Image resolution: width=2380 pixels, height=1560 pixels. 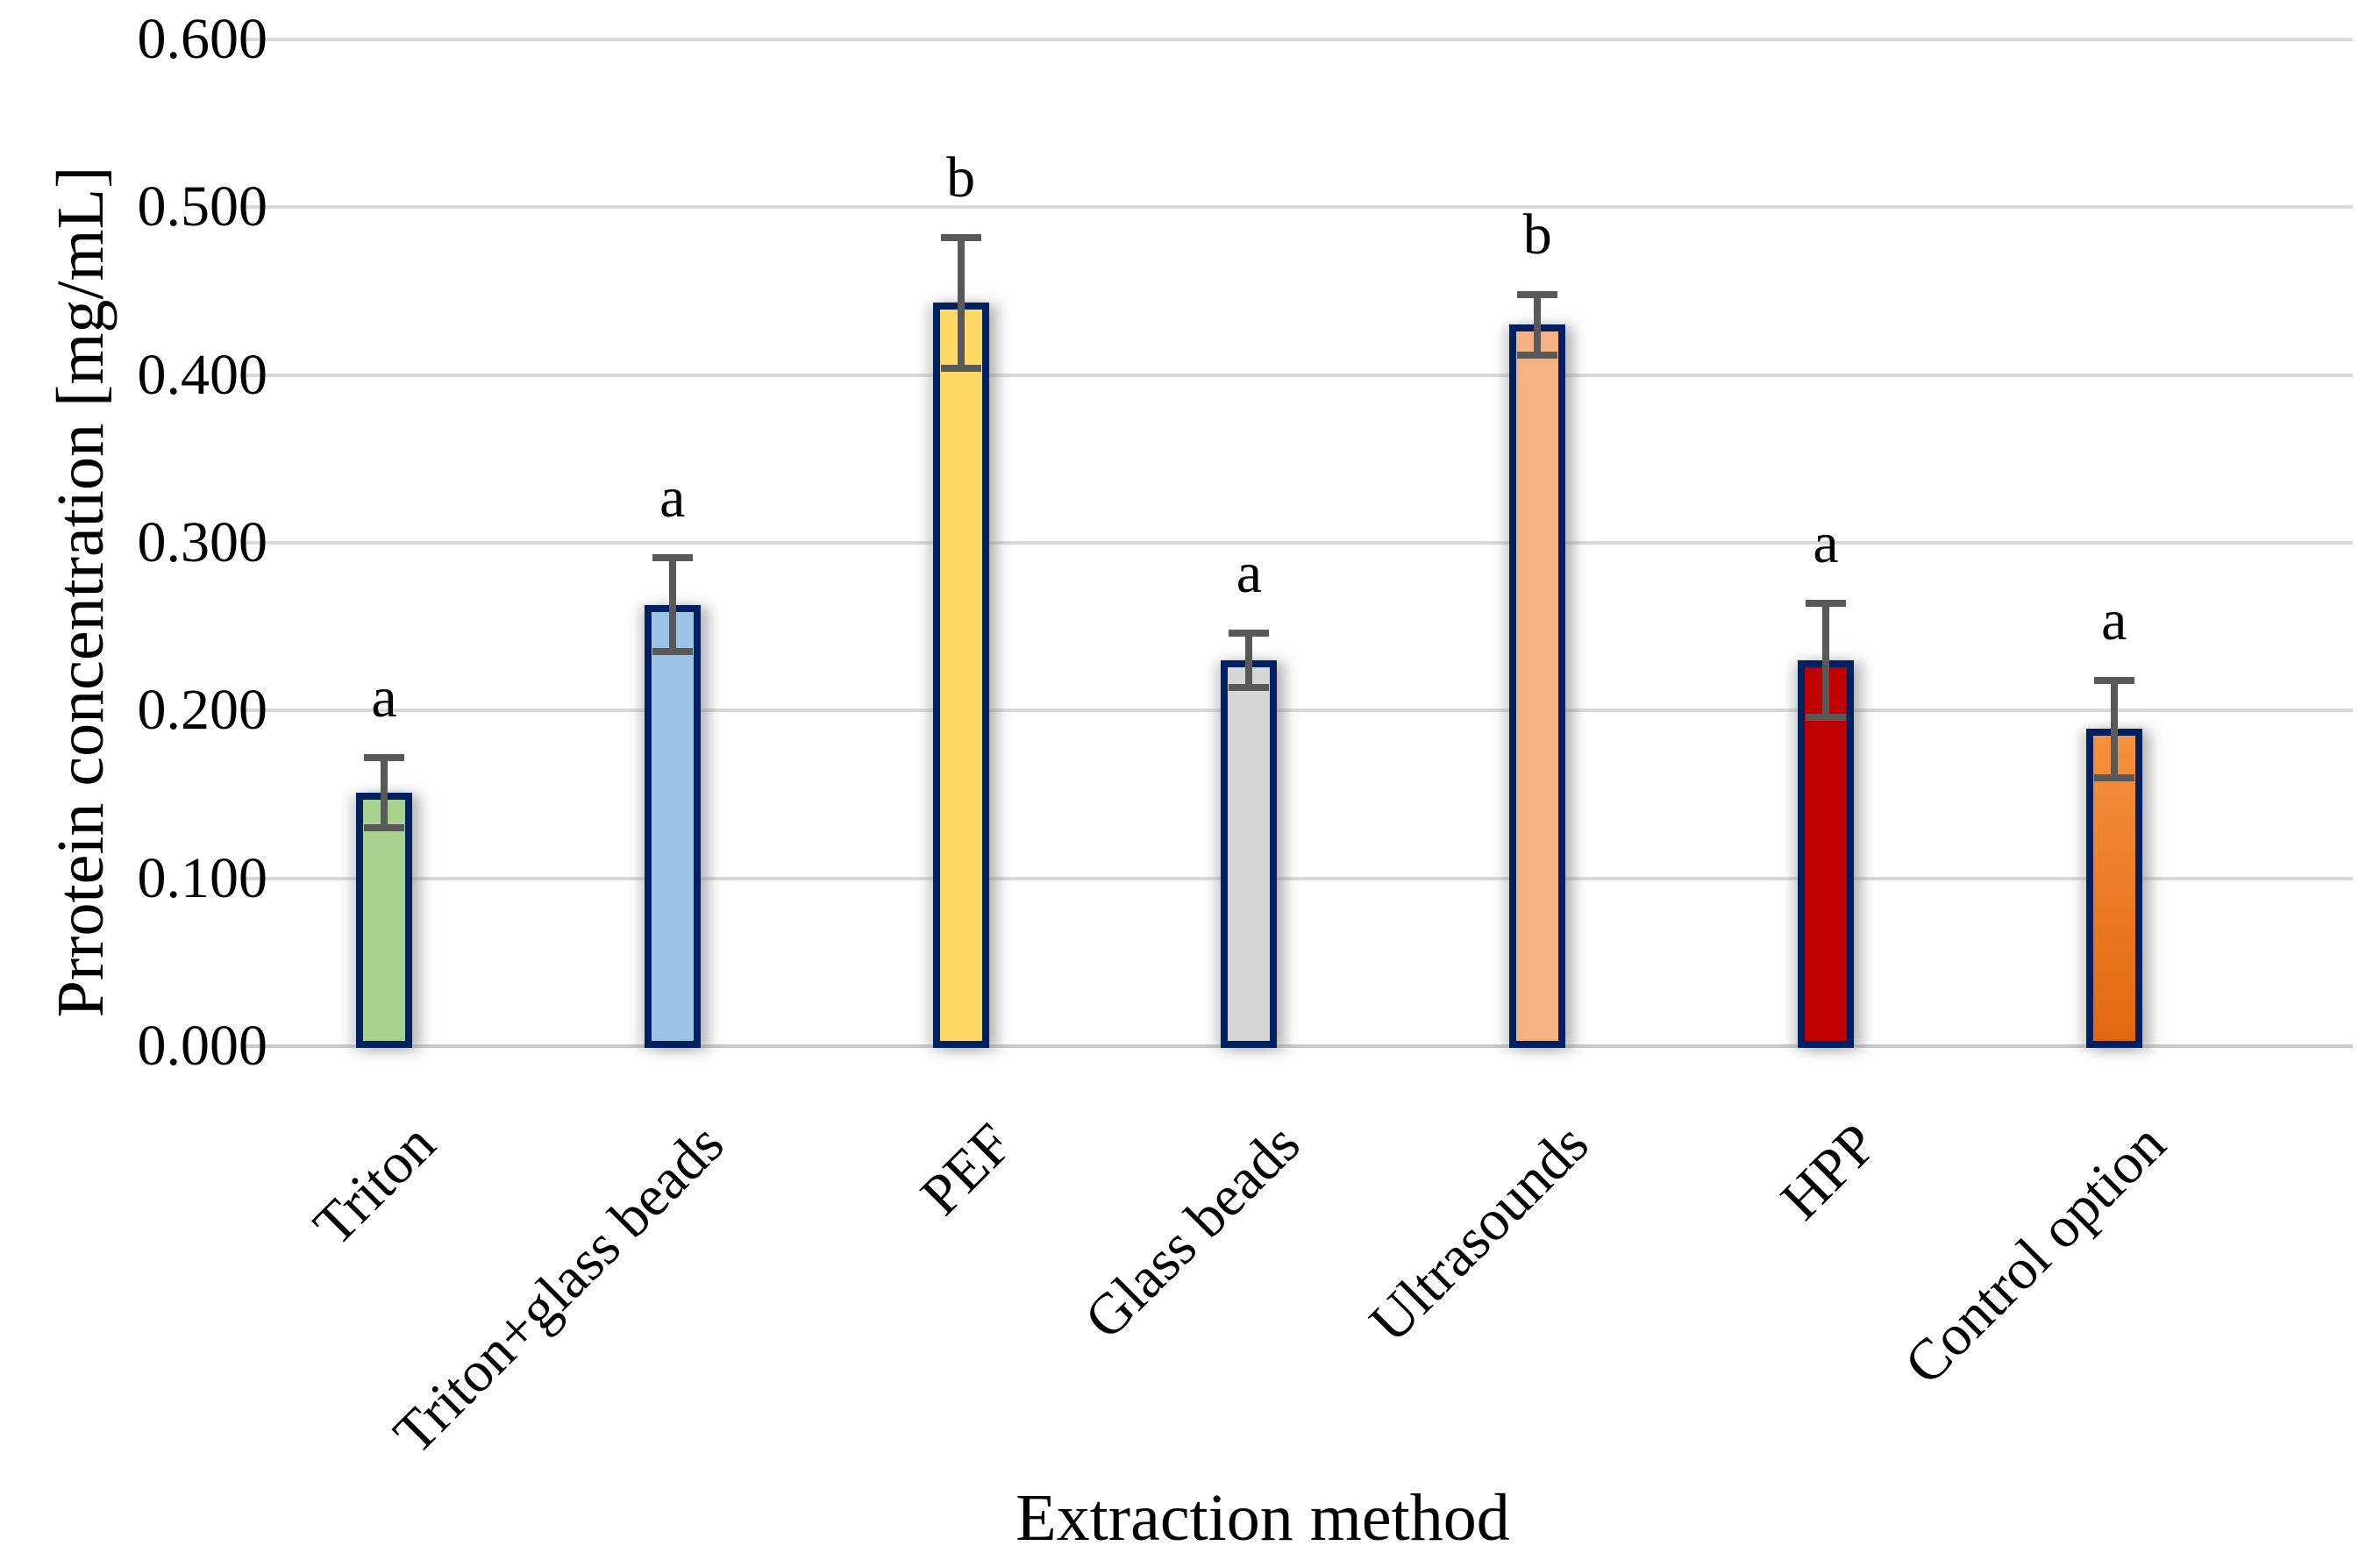 What do you see at coordinates (202, 877) in the screenshot?
I see `y-tick-label: 0.100` at bounding box center [202, 877].